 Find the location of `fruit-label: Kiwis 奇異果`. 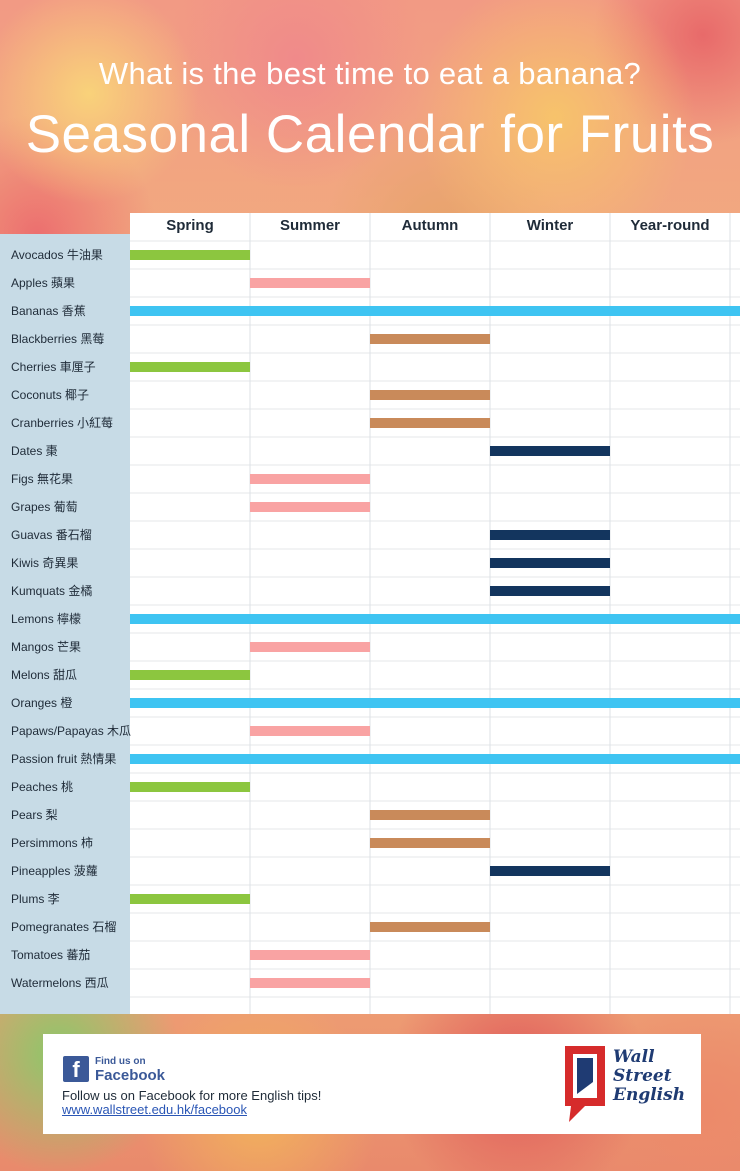

fruit-label: Kiwis 奇異果 is located at coordinates (44, 563).